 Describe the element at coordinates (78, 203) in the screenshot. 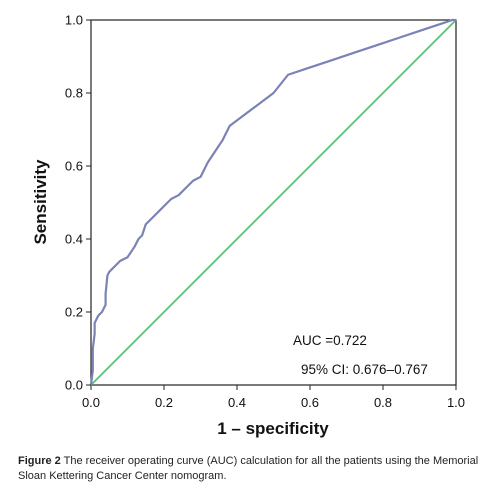

I see `y-axis: 0.0 0.2 0.4 0.6 0.8 1.0` at that location.